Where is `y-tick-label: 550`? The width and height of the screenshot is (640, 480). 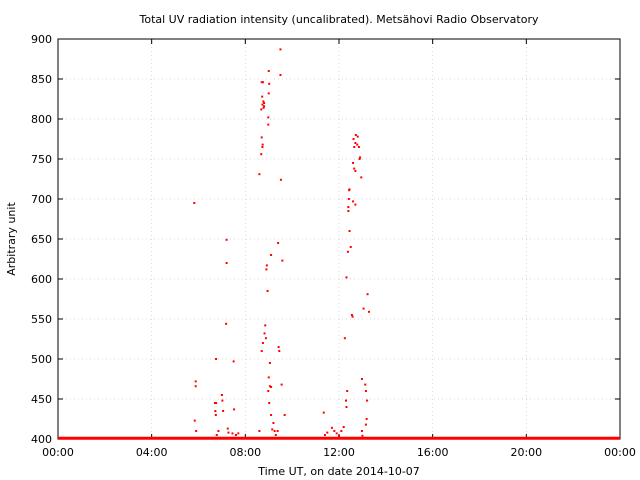 y-tick-label: 550 is located at coordinates (41, 319).